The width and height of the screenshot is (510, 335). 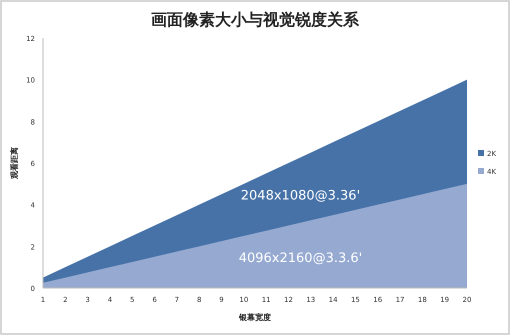 I want to click on x-axis-title: 银幕宽度, so click(x=254, y=317).